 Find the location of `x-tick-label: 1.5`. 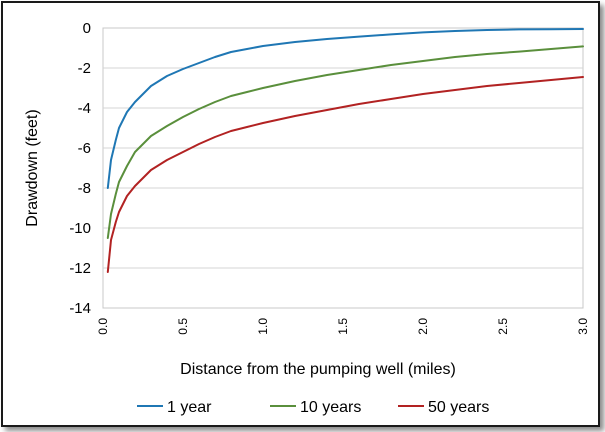

x-tick-label: 1.5 is located at coordinates (343, 326).